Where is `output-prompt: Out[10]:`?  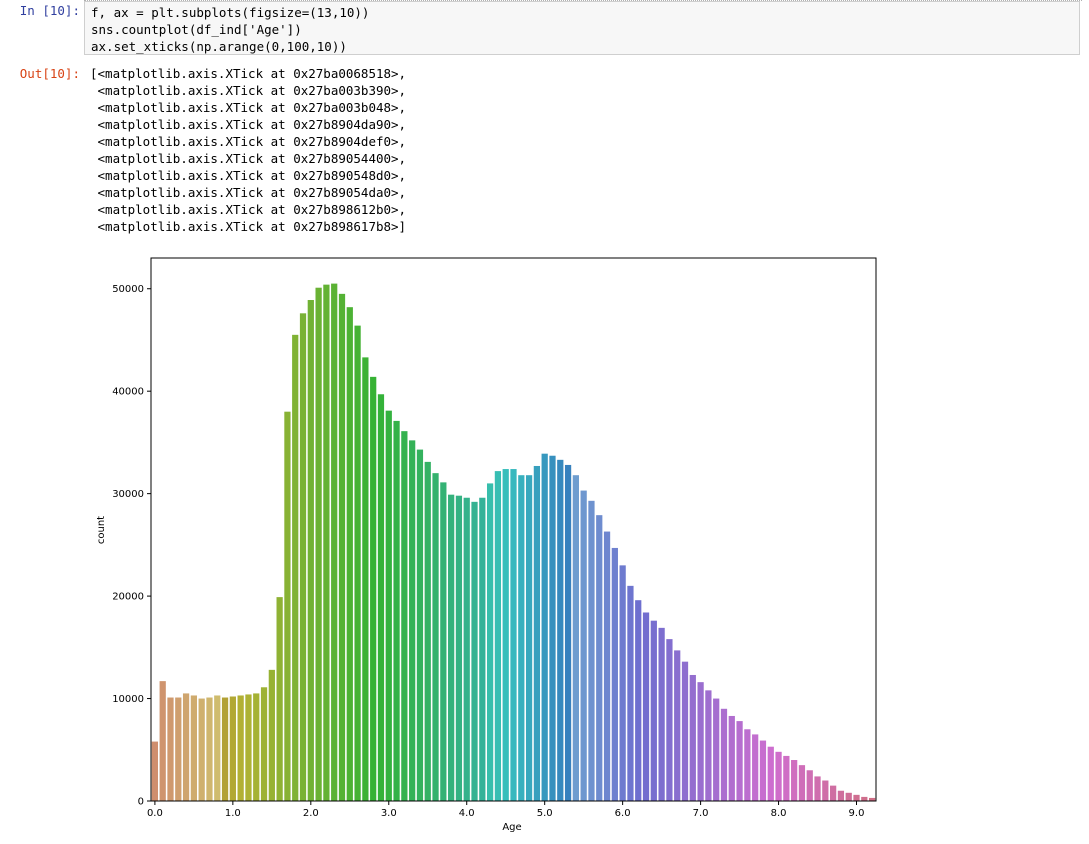 output-prompt: Out[10]: is located at coordinates (49, 73).